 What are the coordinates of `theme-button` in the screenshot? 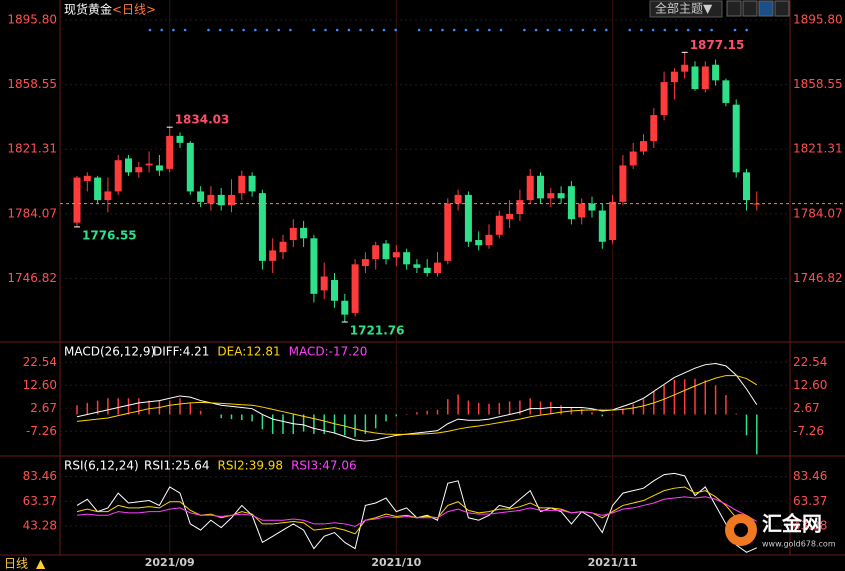 It's located at (686, 9).